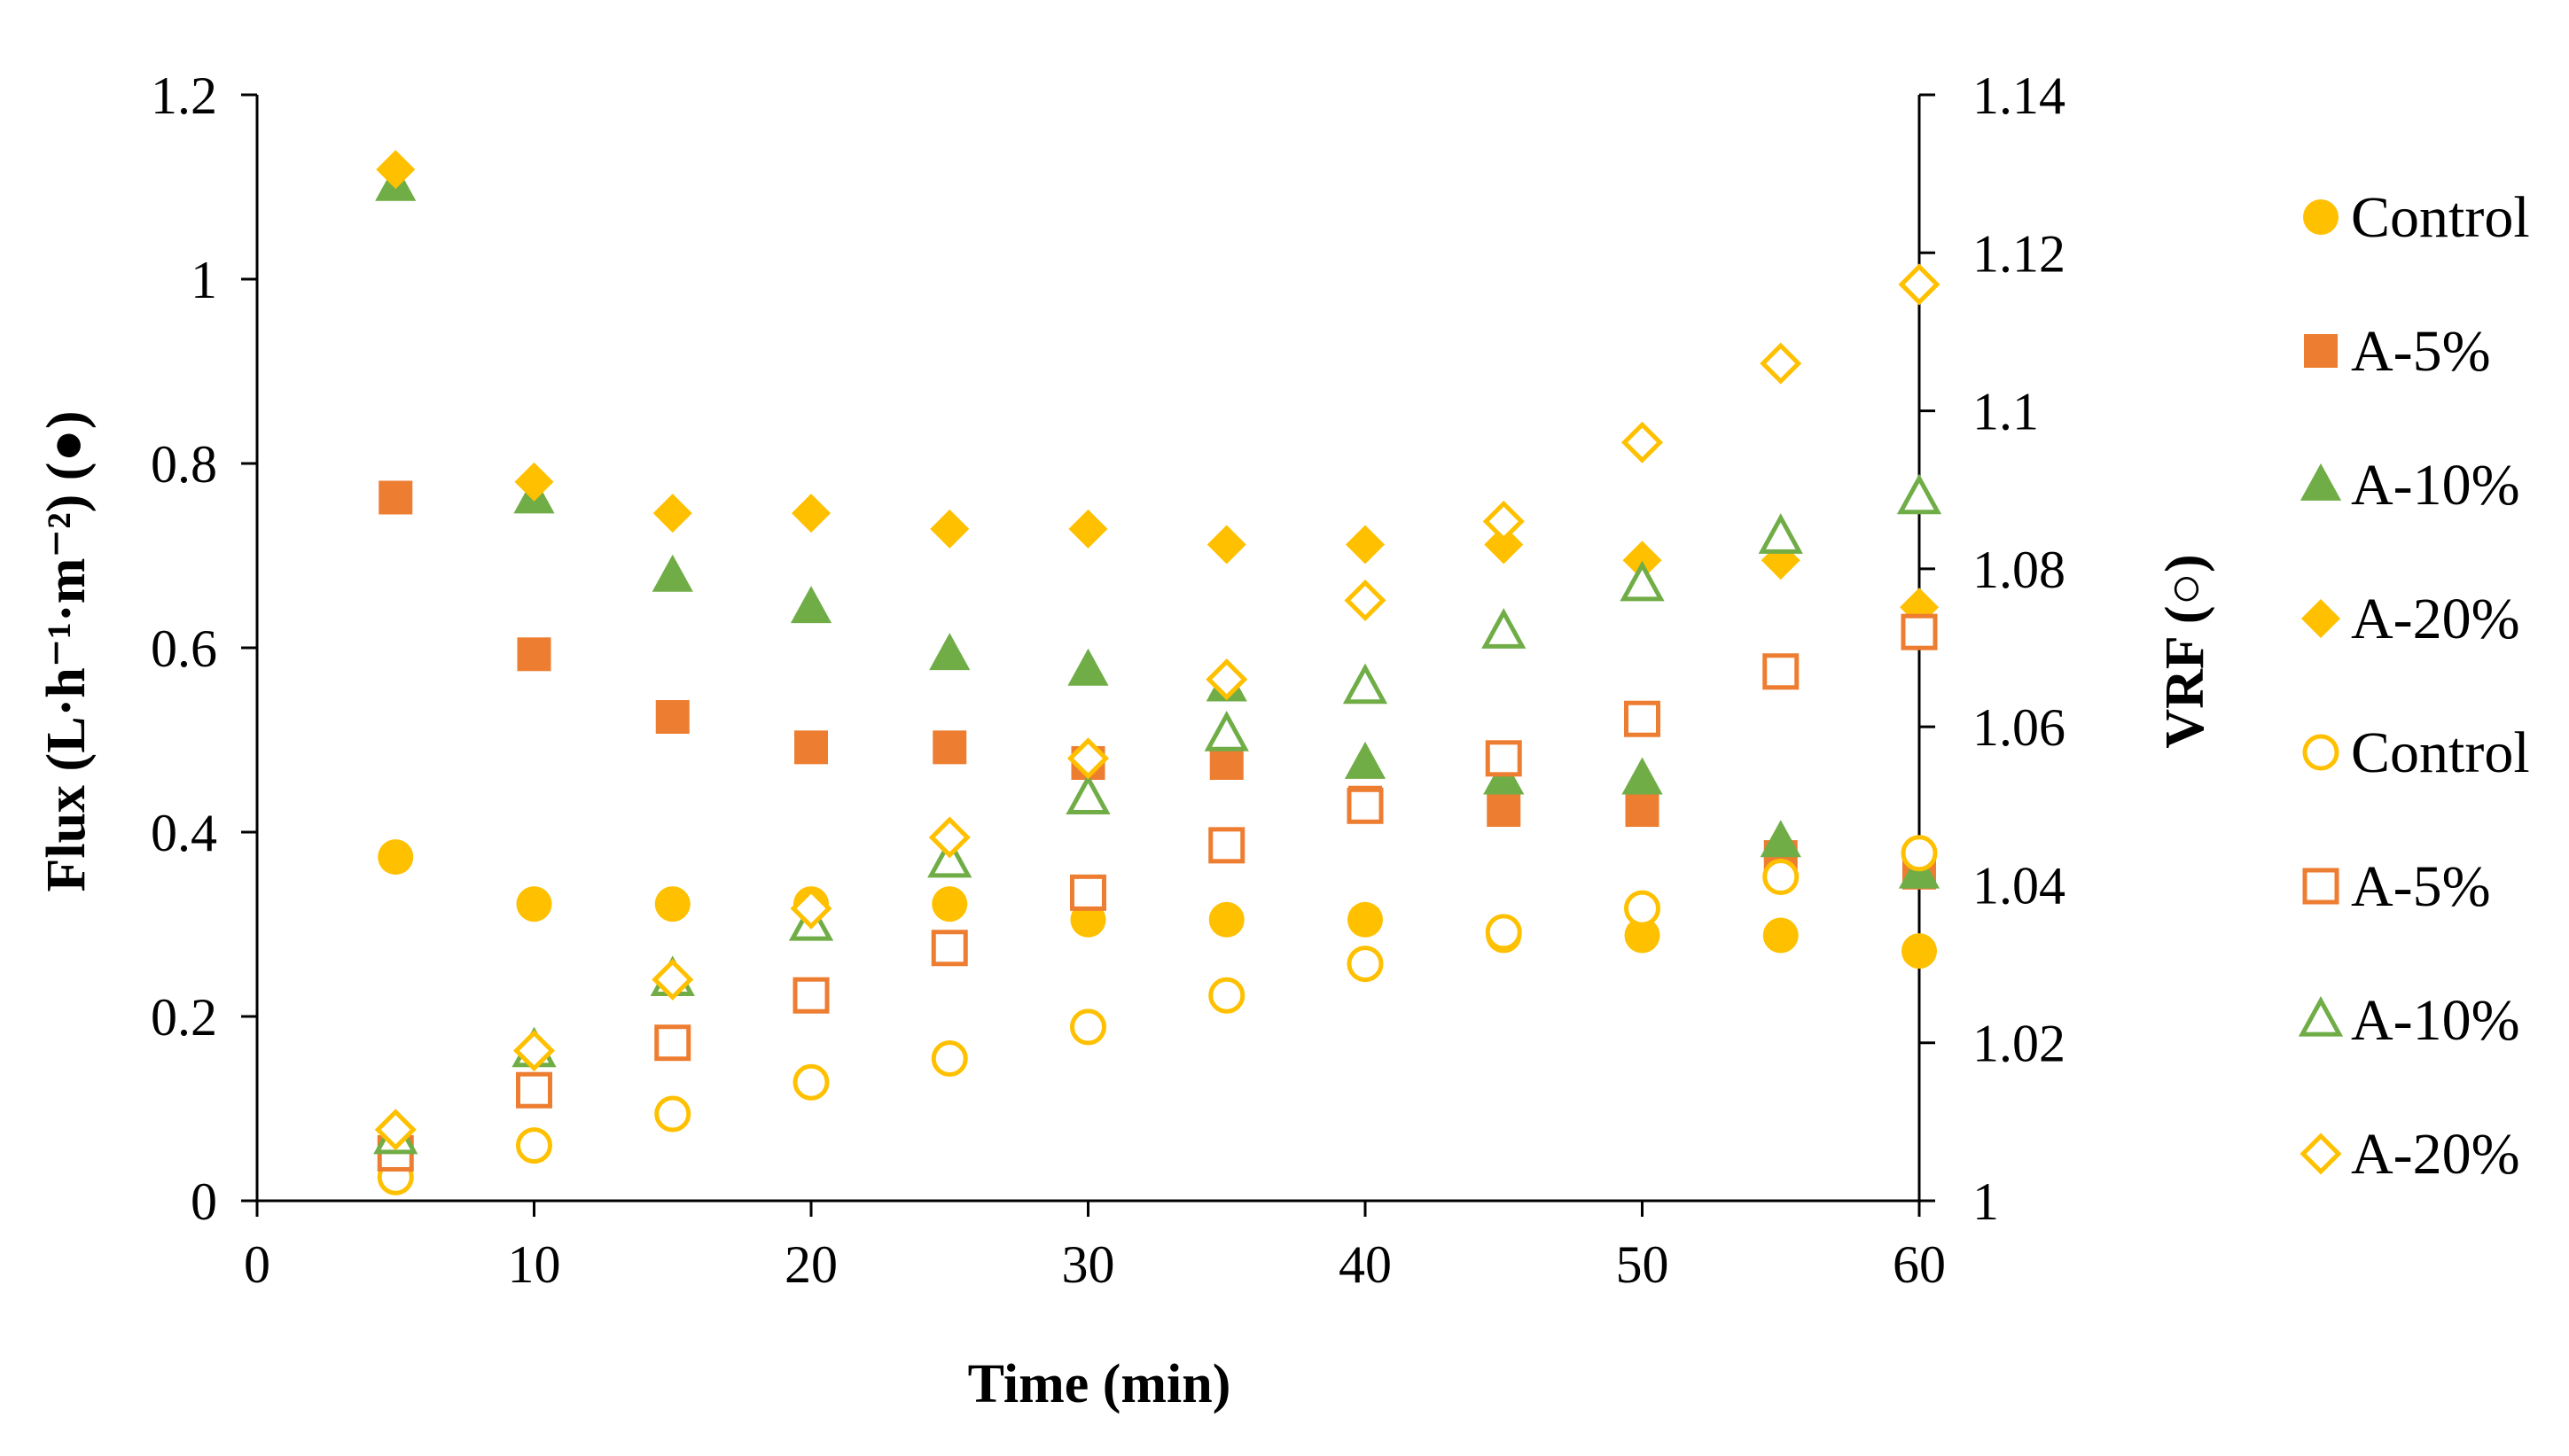 This screenshot has width=2569, height=1456. I want to click on y-right-tick-label: 1.1, so click(2006, 412).